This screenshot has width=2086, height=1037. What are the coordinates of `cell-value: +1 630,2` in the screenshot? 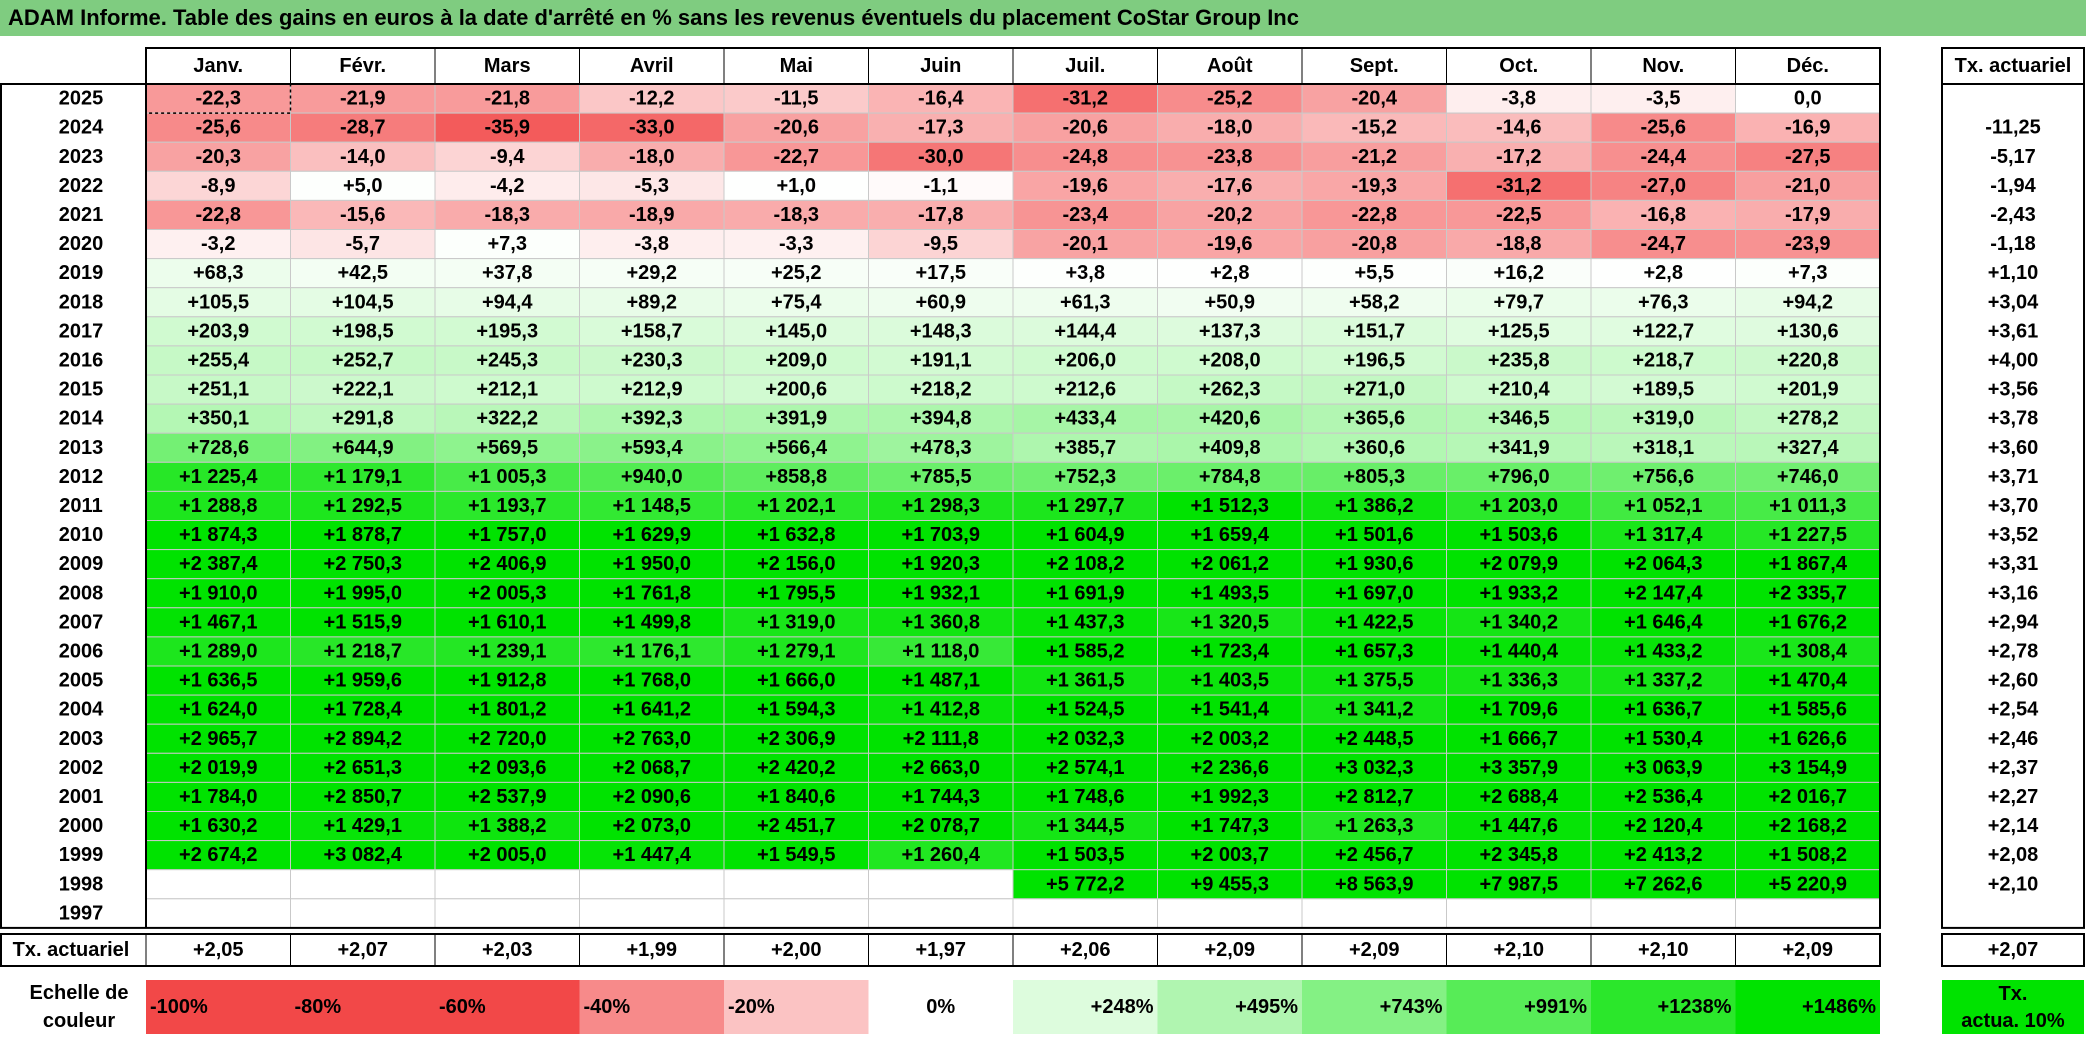 It's located at (218, 826).